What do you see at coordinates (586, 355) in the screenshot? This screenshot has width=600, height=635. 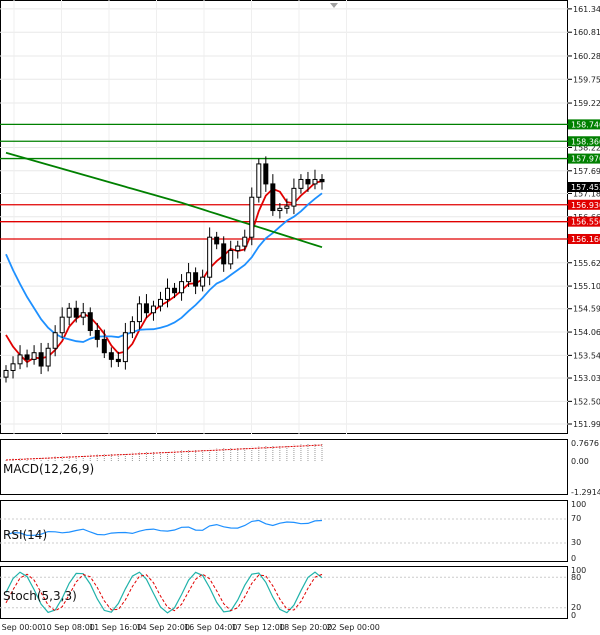 I see `price-tick-label: 153.540` at bounding box center [586, 355].